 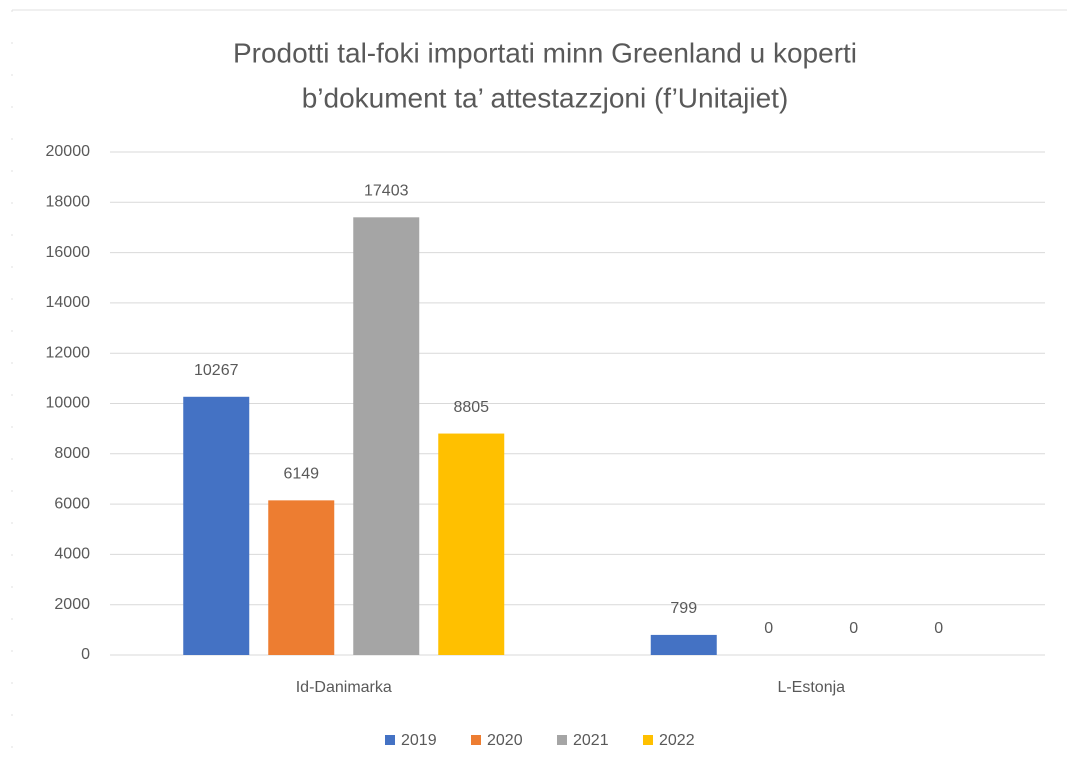 What do you see at coordinates (68, 403) in the screenshot?
I see `y-tick-label: 10000` at bounding box center [68, 403].